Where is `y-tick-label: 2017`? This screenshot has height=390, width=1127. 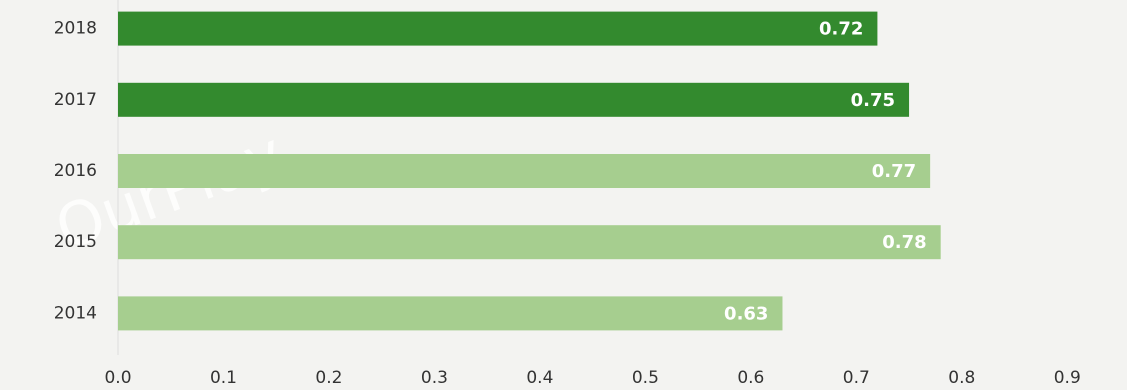
y-tick-label: 2017 is located at coordinates (75, 100).